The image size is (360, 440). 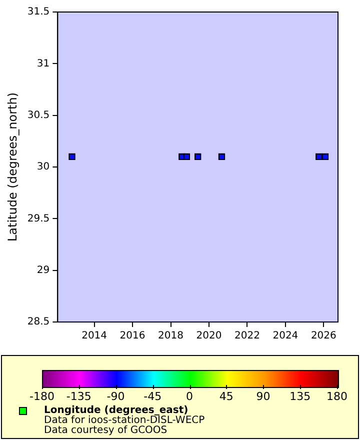 I want to click on y-tick-label: 29.5, so click(x=38, y=218).